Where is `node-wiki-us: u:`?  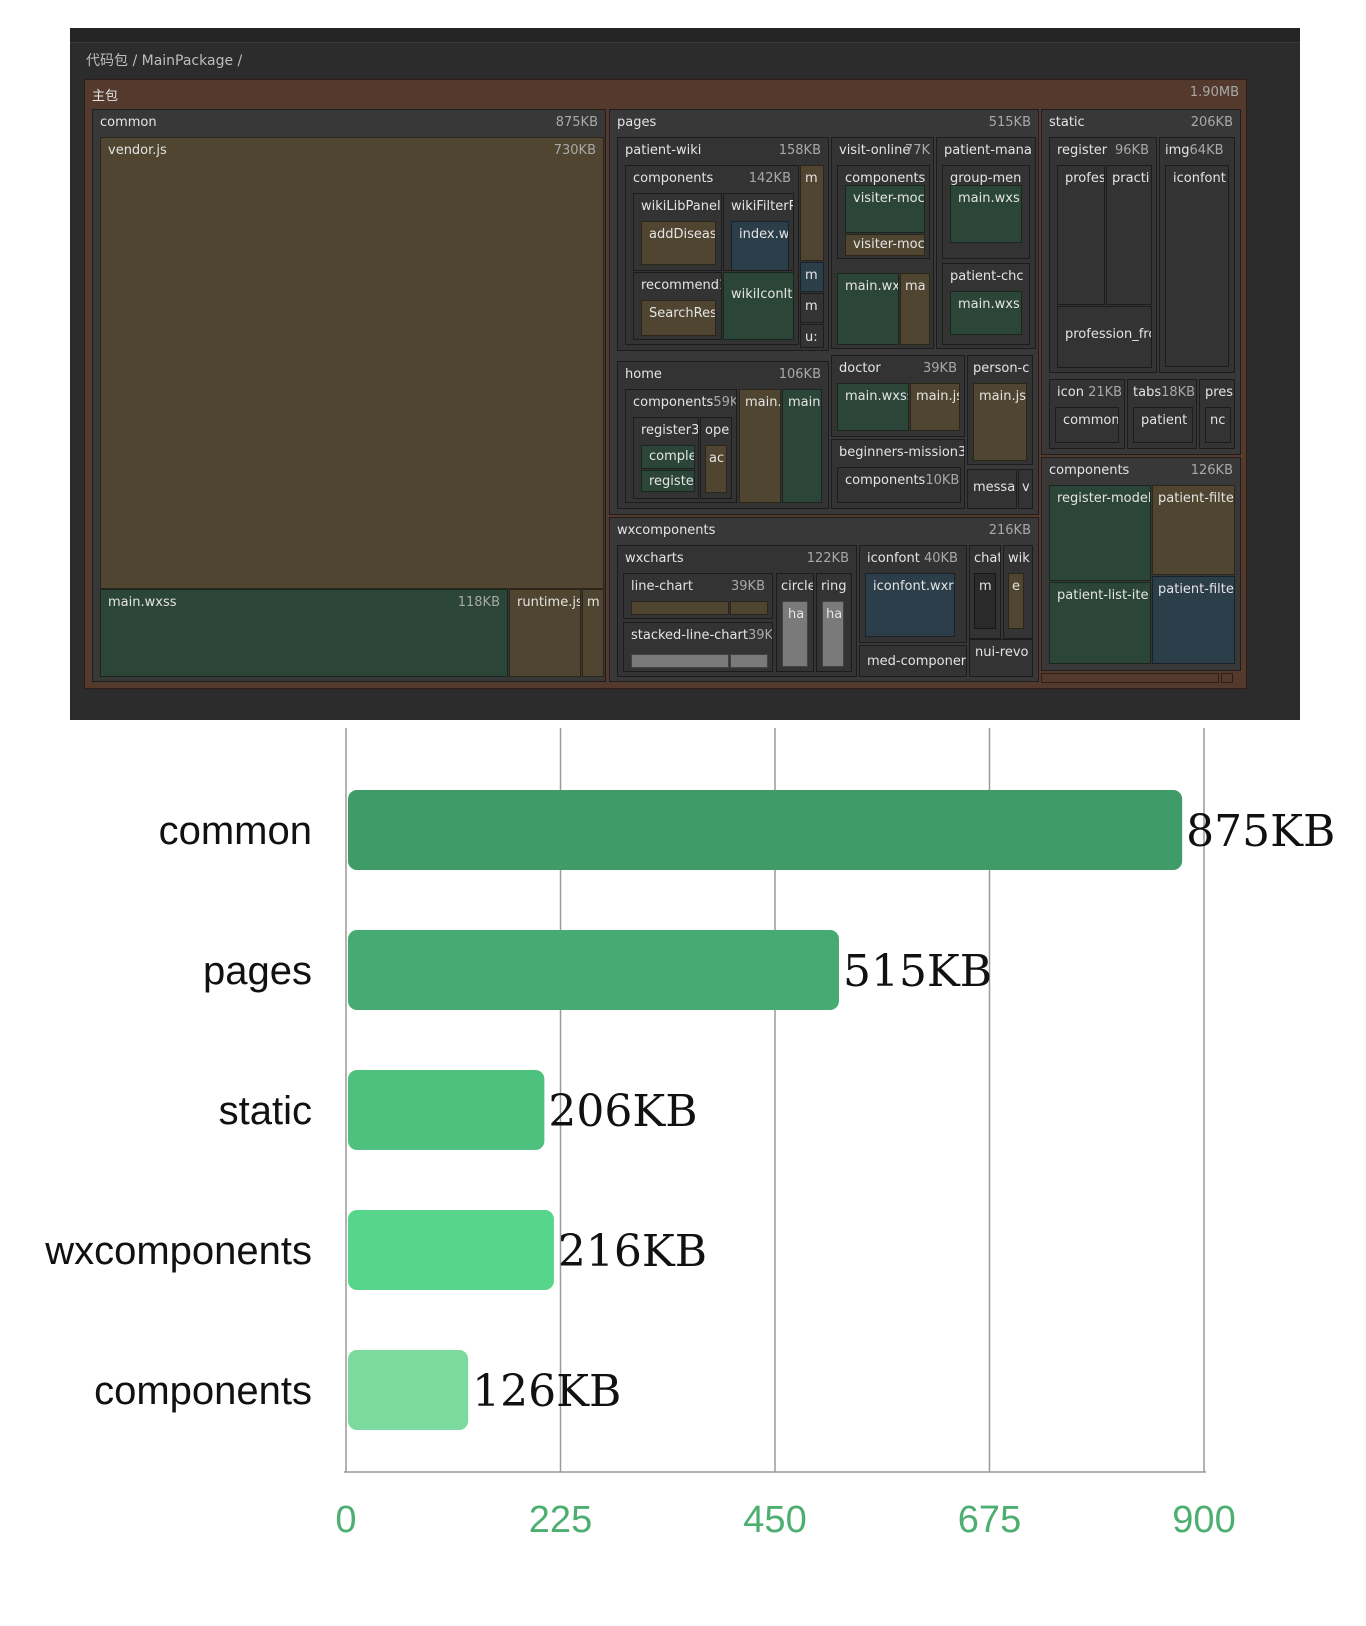
node-wiki-us: u: is located at coordinates (812, 336).